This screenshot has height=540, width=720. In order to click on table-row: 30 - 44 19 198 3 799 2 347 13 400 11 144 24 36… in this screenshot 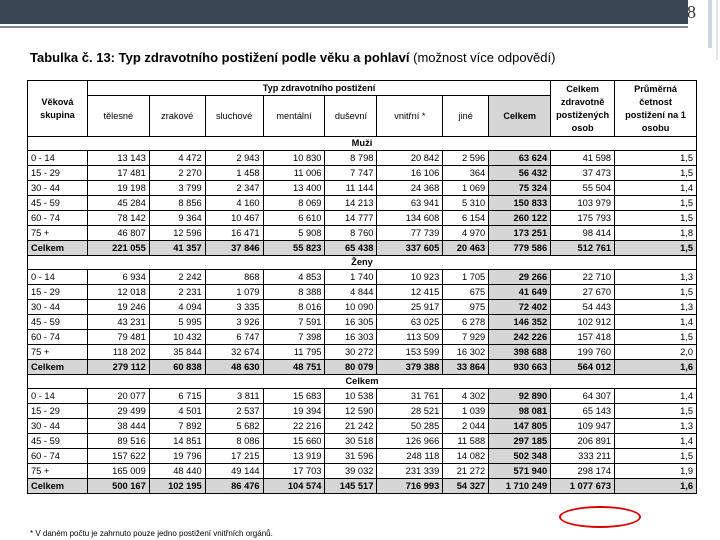, I will do `click(362, 188)`.